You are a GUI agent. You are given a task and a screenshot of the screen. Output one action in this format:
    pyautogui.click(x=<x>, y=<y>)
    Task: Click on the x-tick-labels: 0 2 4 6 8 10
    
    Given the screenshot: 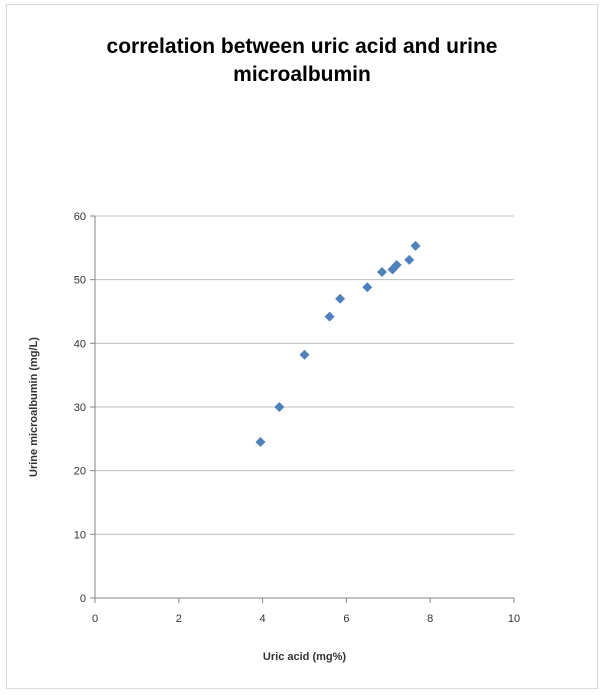 What is the action you would take?
    pyautogui.click(x=306, y=619)
    